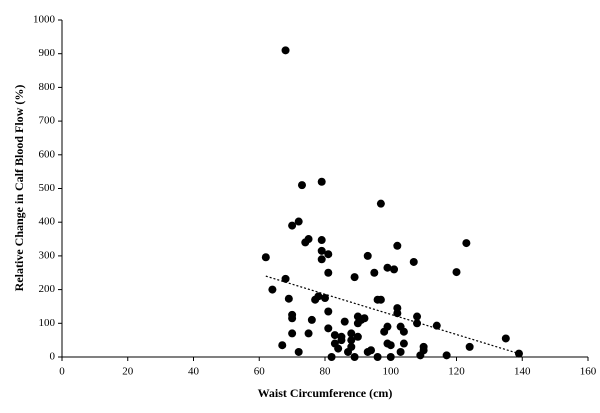 This screenshot has width=600, height=413. Describe the element at coordinates (456, 372) in the screenshot. I see `x-tick-label: 120` at that location.